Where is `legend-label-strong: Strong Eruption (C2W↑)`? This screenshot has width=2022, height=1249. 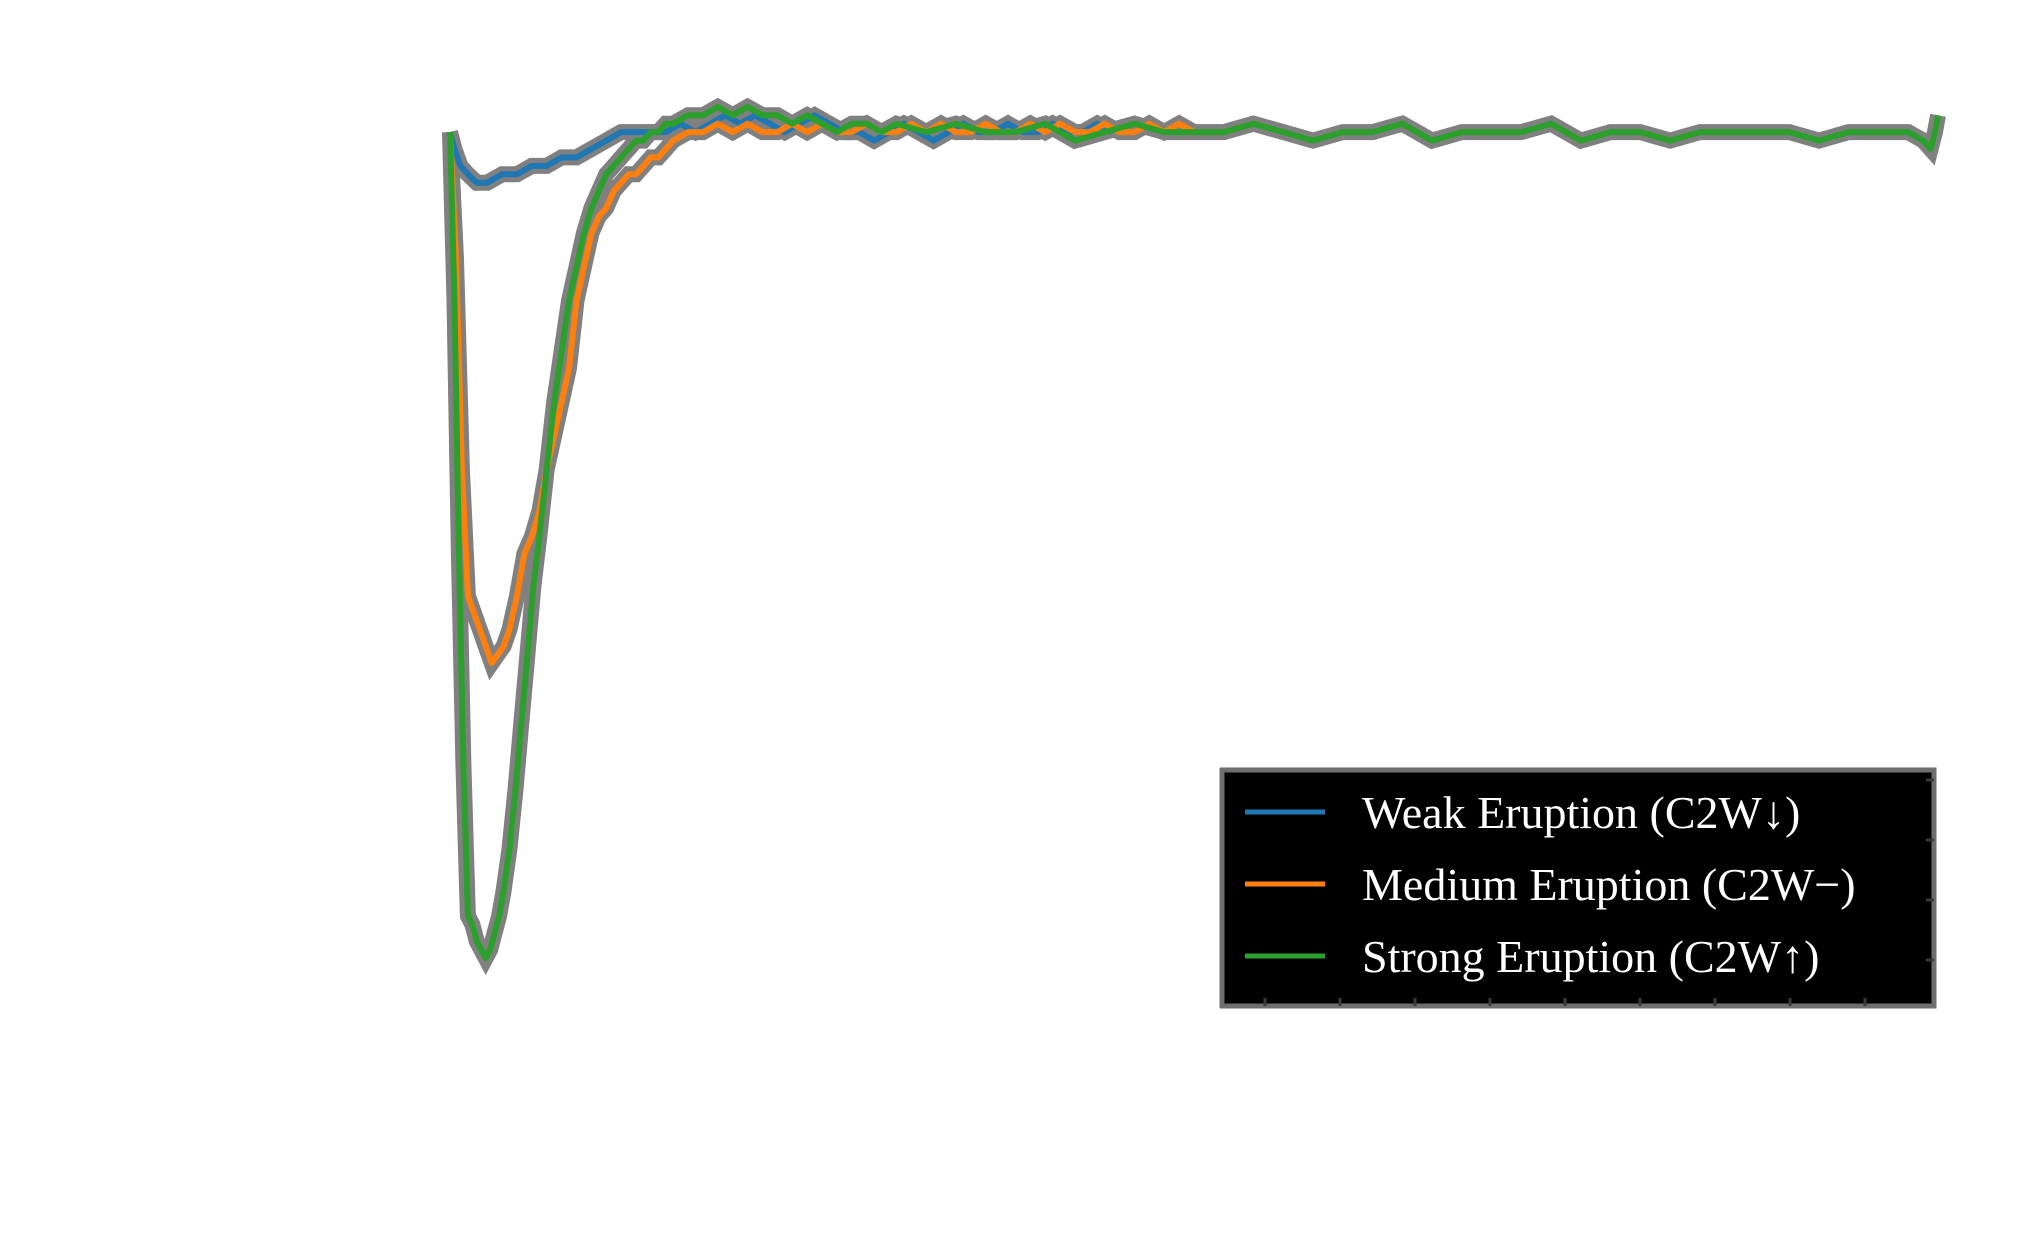
legend-label-strong: Strong Eruption (C2W↑) is located at coordinates (1590, 956).